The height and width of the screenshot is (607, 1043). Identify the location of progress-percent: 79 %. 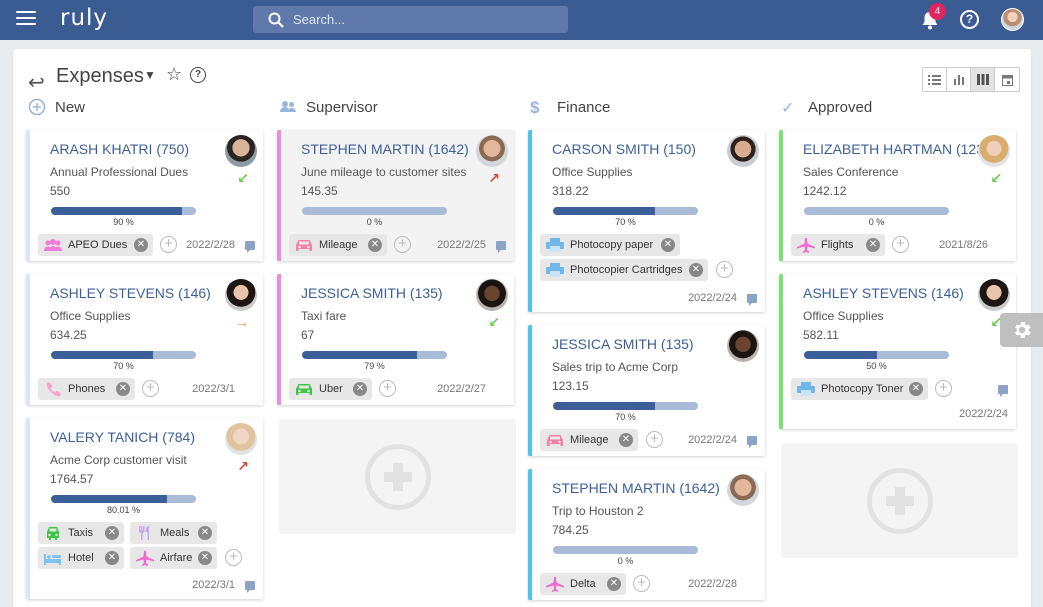
(374, 366).